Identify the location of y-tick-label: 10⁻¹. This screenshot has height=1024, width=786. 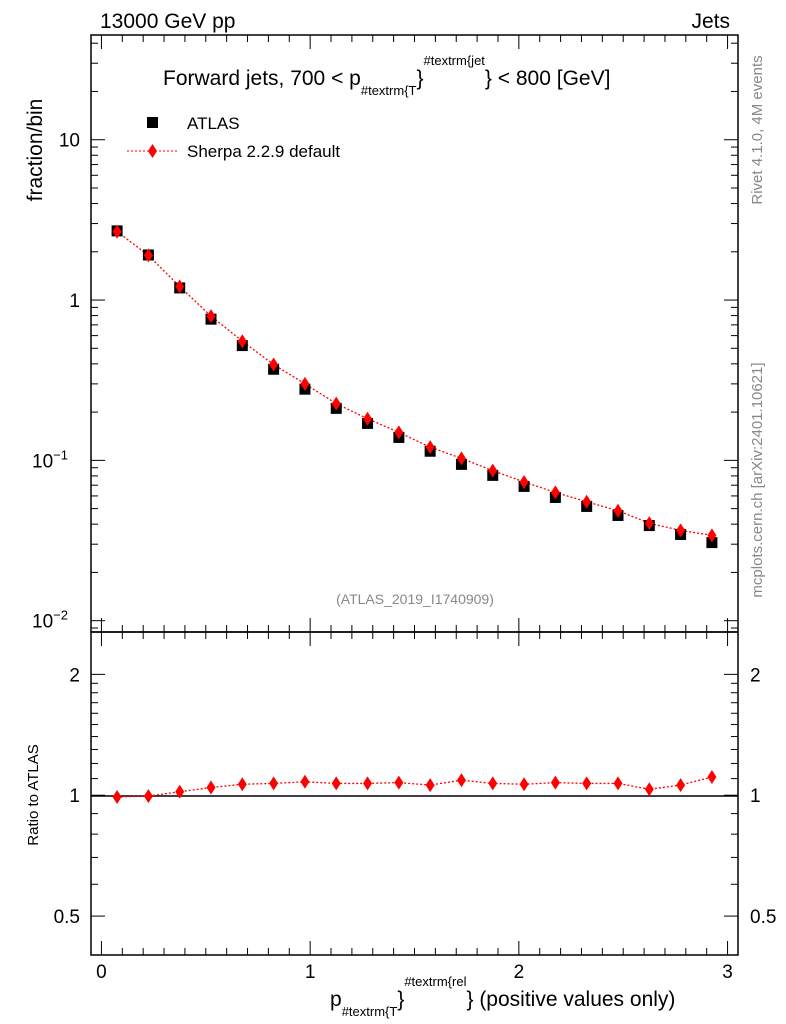
(50, 459).